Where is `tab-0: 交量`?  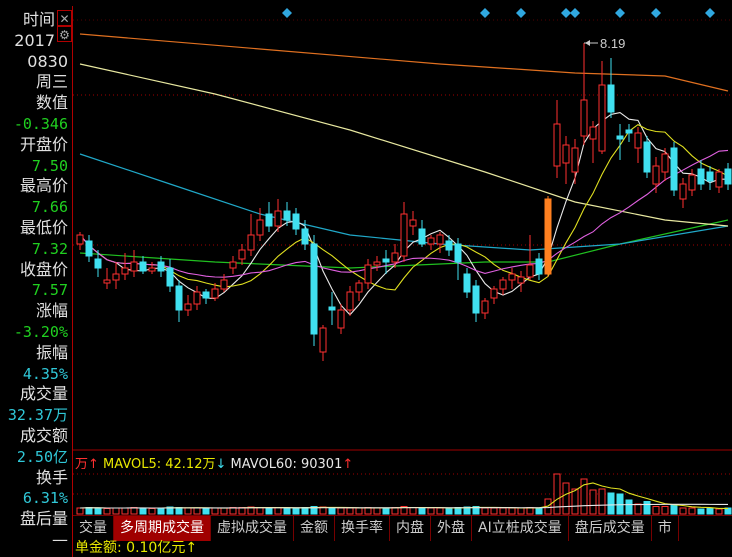 tab-0: 交量 is located at coordinates (93, 528).